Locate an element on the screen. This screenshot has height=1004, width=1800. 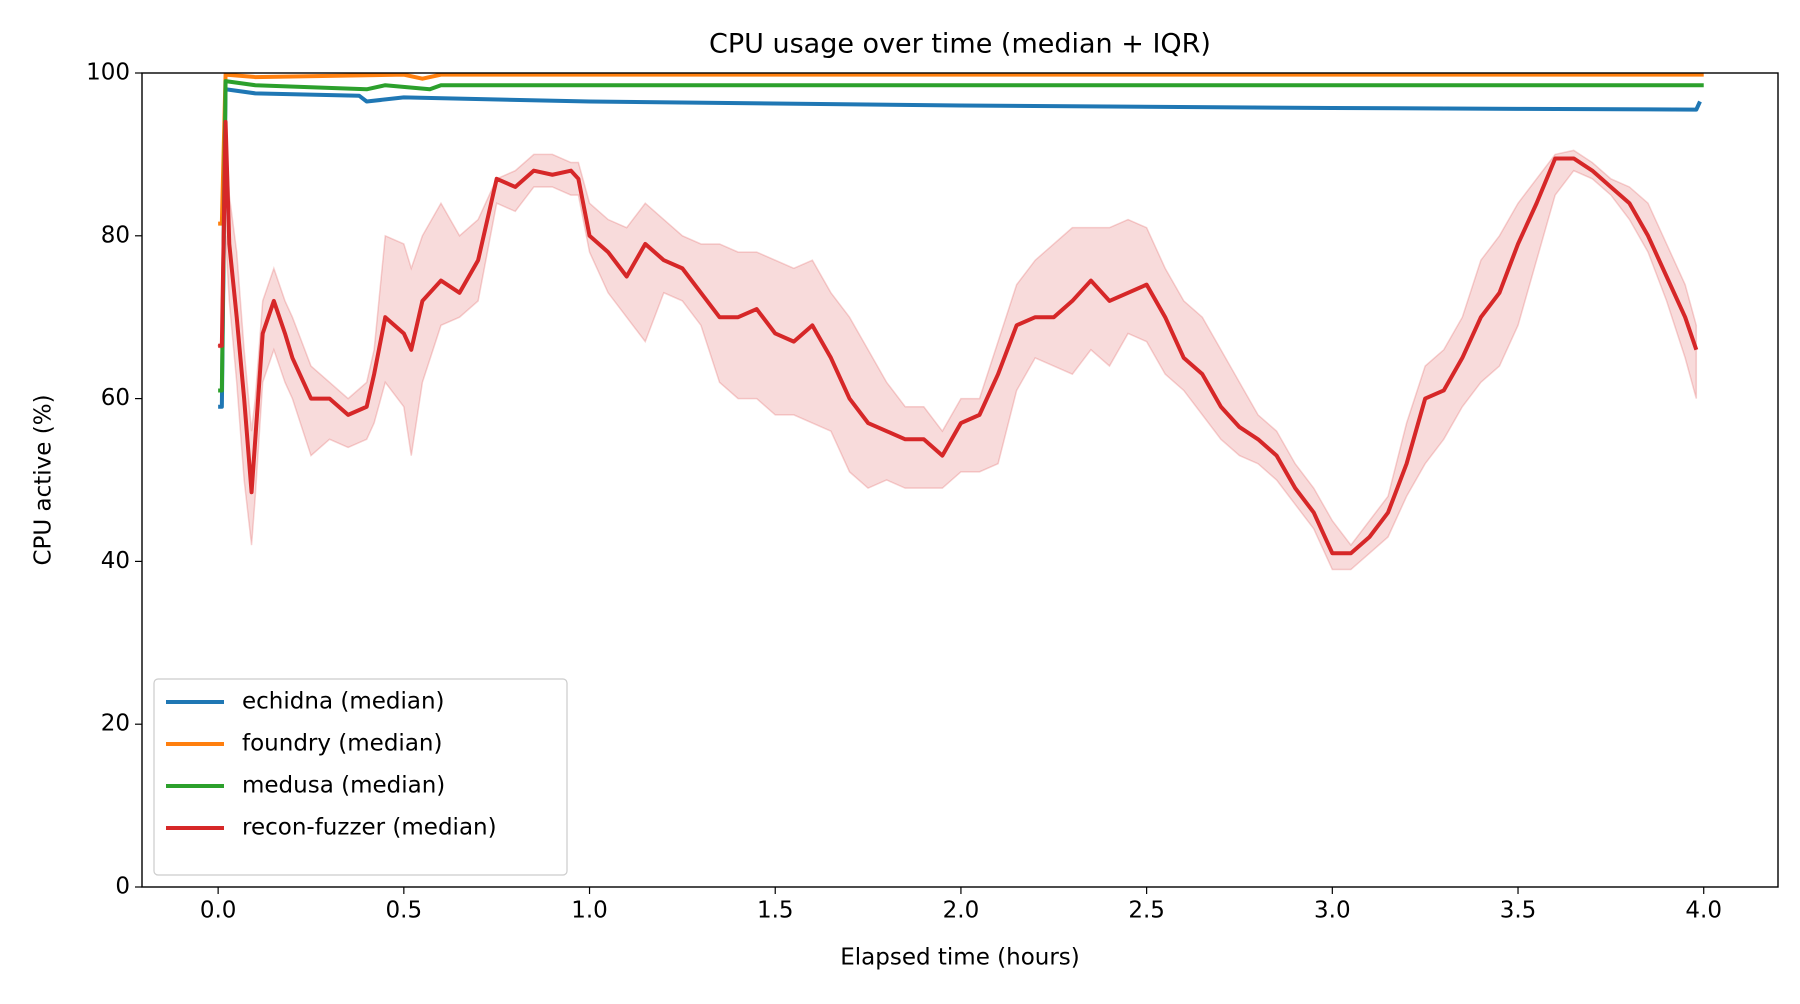
x-tick-label: 1.0 is located at coordinates (589, 911).